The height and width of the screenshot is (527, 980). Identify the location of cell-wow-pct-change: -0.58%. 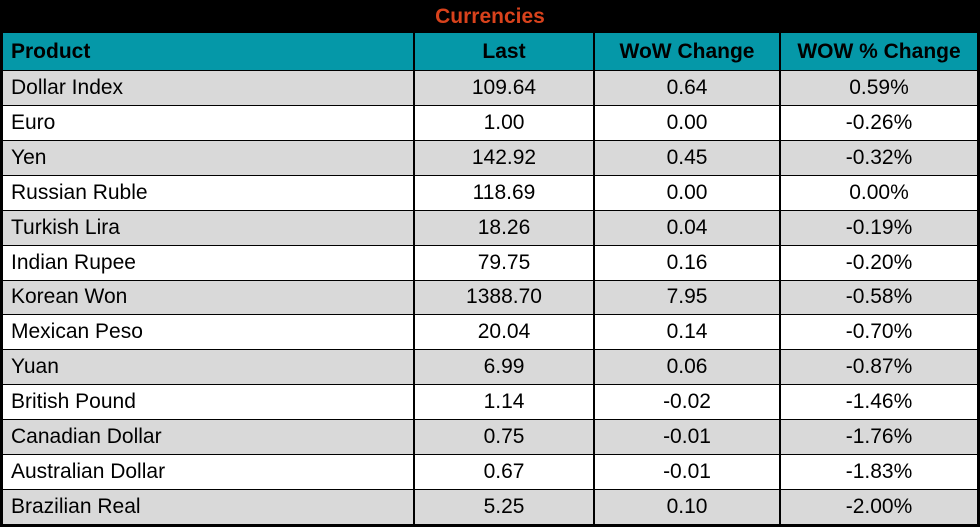
(879, 297).